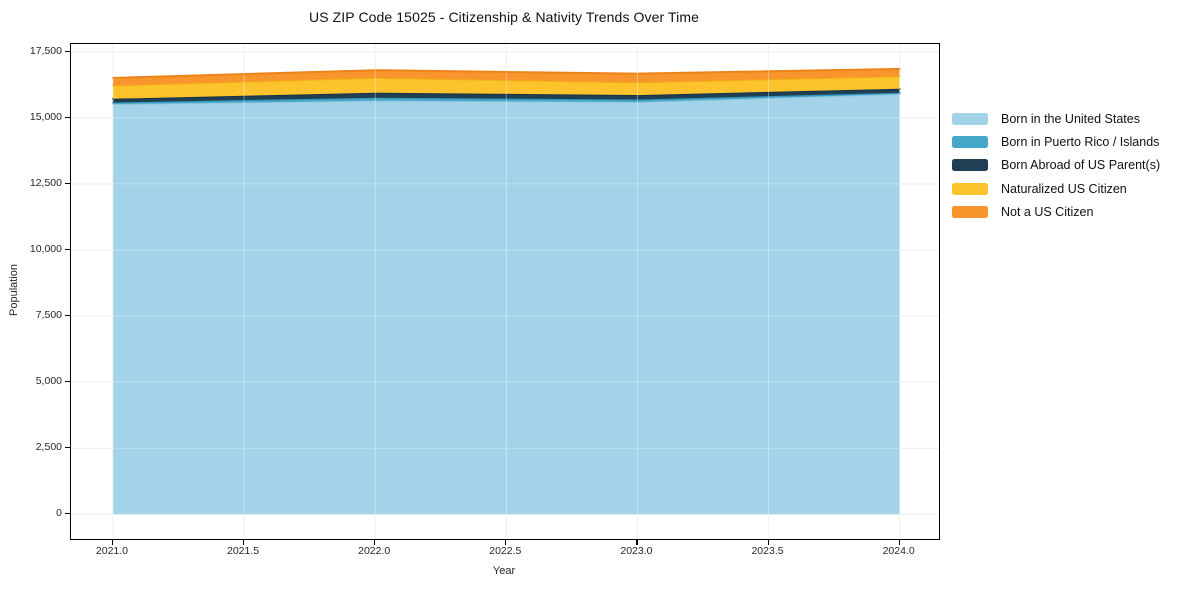 The height and width of the screenshot is (590, 1189). I want to click on y-tick-label: 15,000, so click(45, 116).